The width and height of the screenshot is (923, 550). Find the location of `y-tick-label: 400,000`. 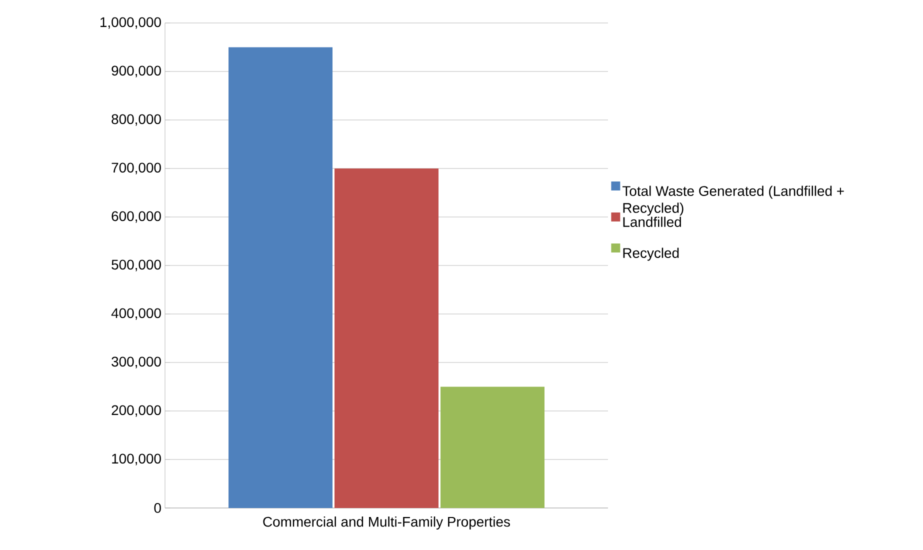

y-tick-label: 400,000 is located at coordinates (136, 314).